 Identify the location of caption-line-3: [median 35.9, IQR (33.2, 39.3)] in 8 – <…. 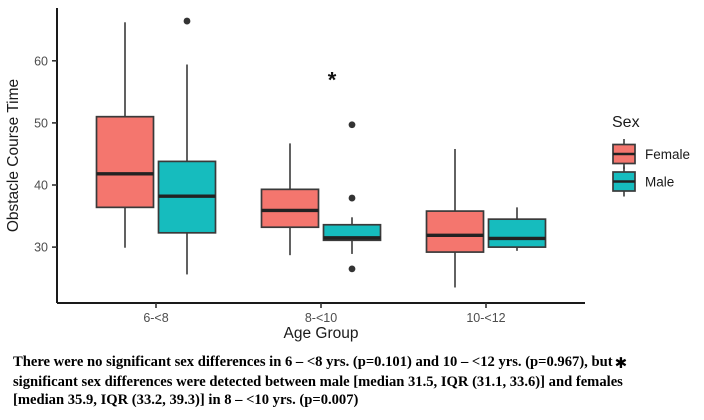
(186, 400).